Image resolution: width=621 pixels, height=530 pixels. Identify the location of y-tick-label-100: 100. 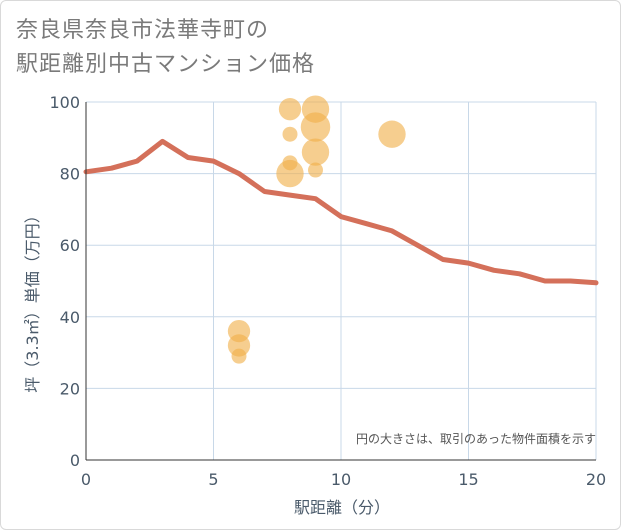
(64, 102).